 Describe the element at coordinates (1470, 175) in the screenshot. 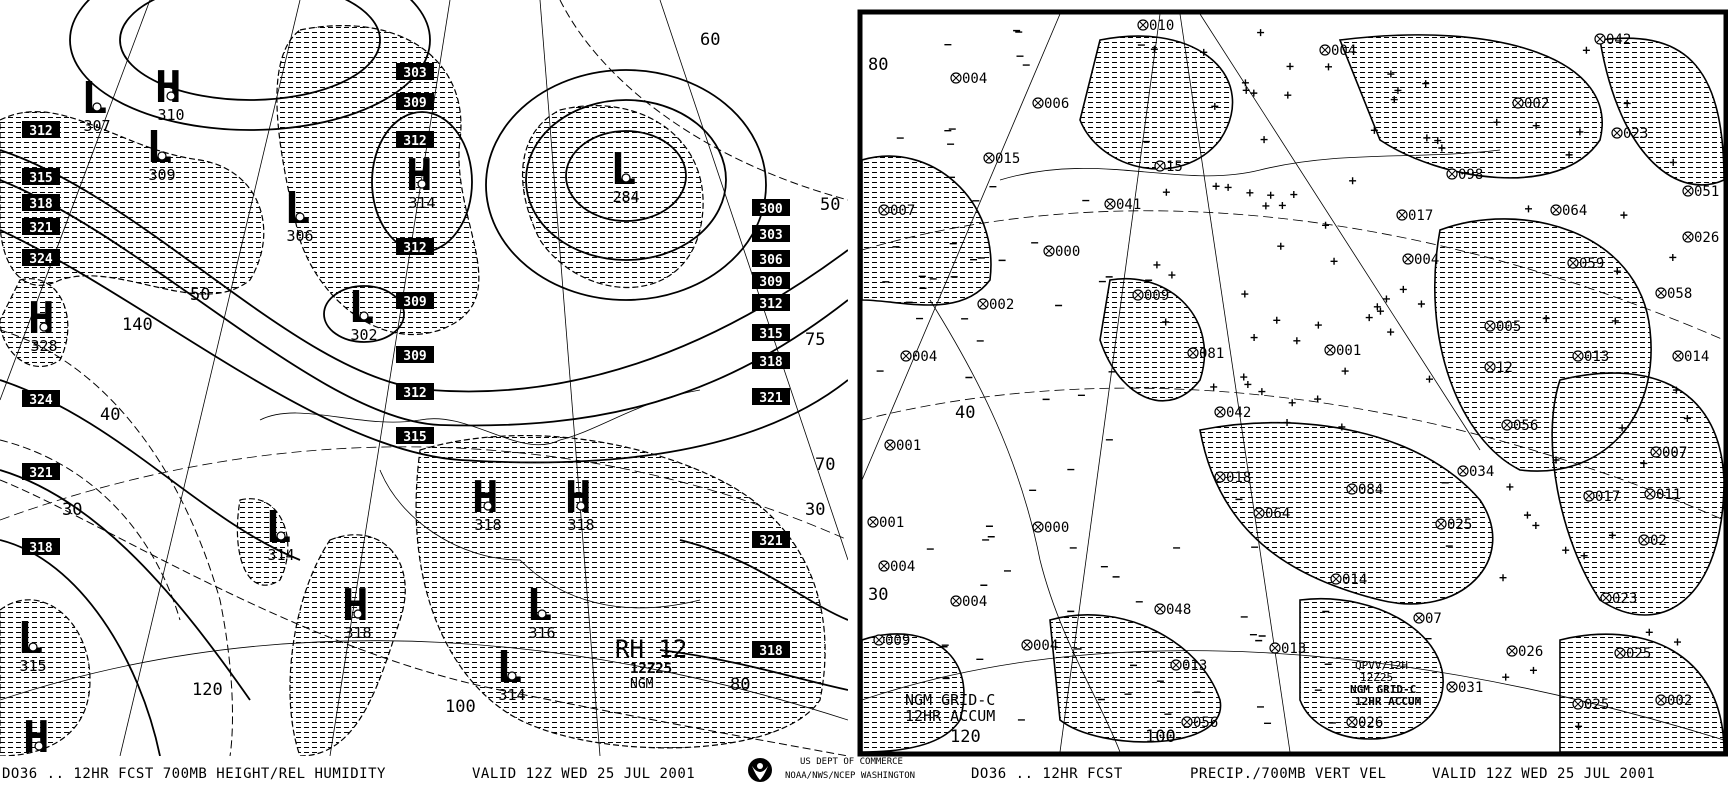

I see `svg-text: 098` at that location.